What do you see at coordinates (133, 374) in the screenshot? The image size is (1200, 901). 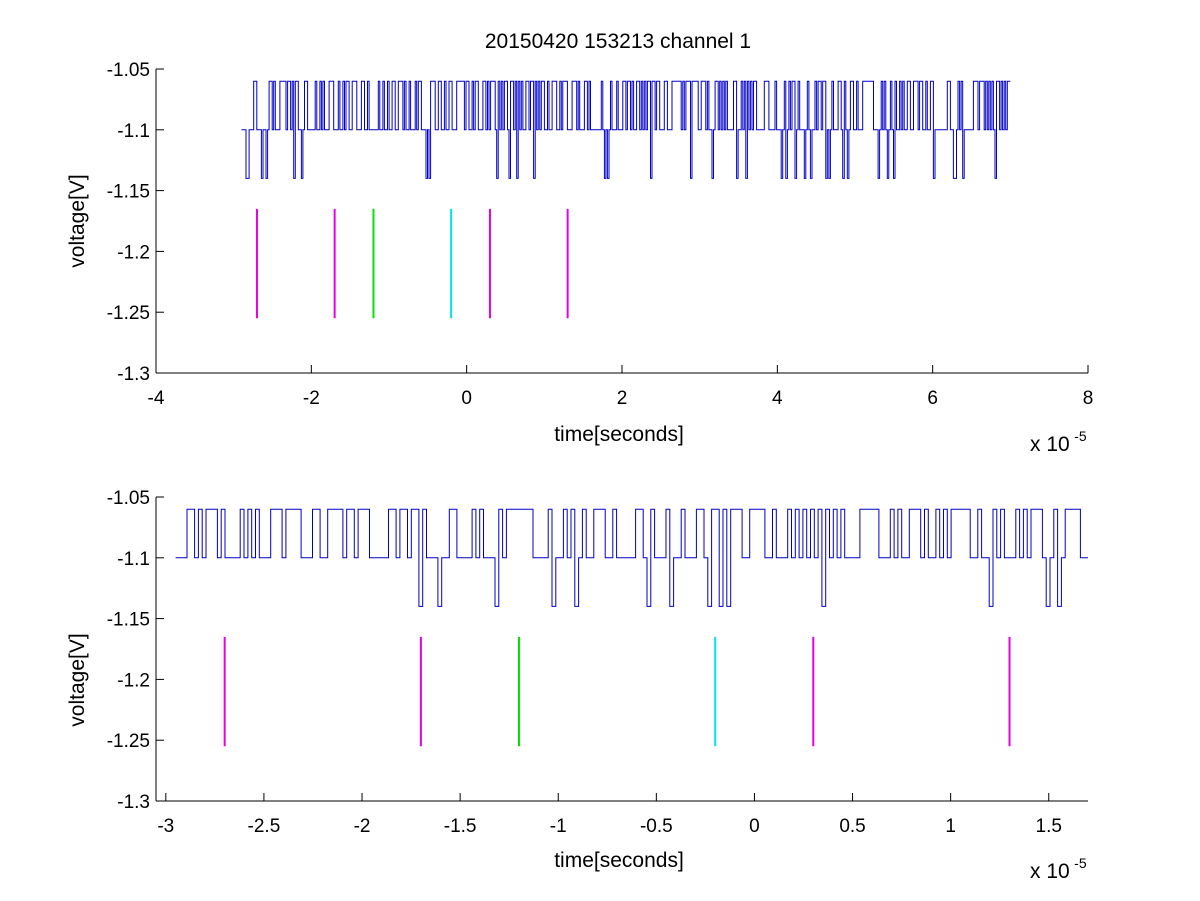 I see `top-plot-y-tick-label: -1.3` at bounding box center [133, 374].